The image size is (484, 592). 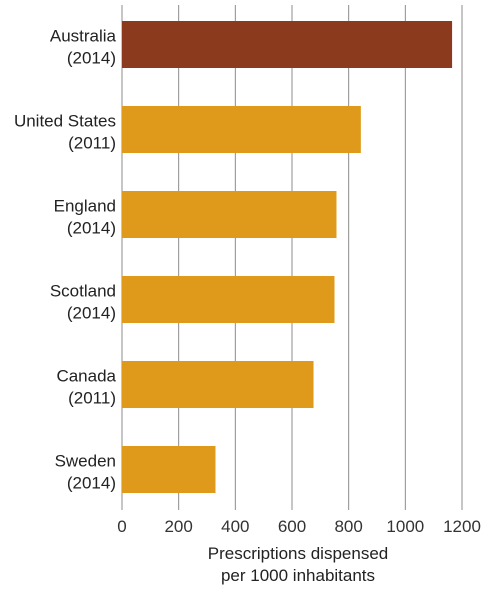 I want to click on x-tick-labels: 0 200 400 600 800 1000 1200, so click(x=299, y=526).